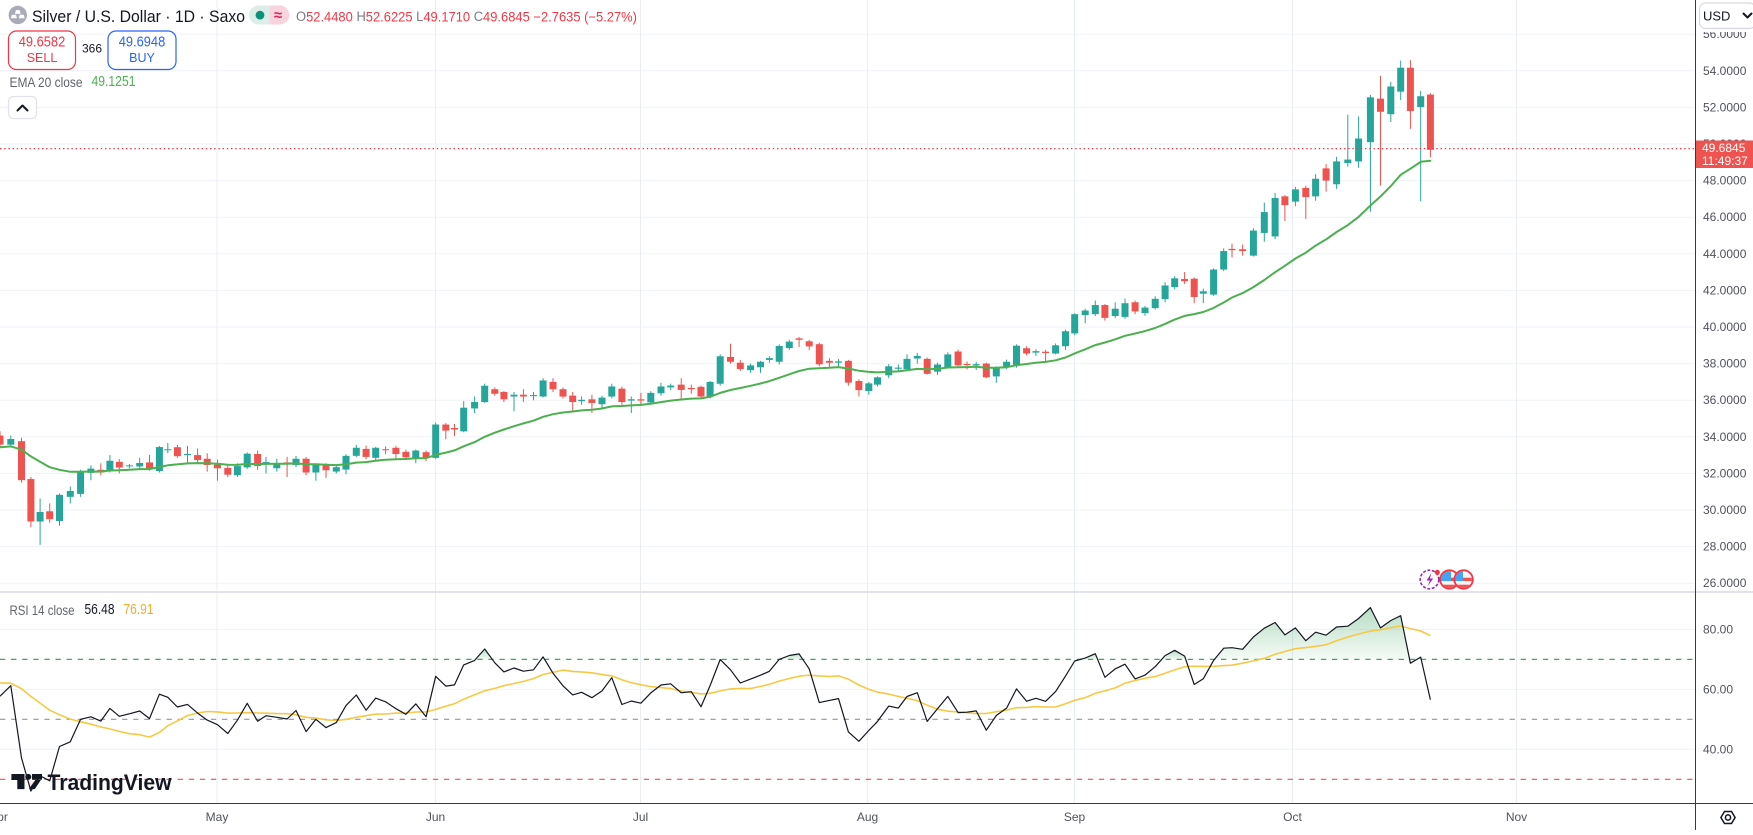 The image size is (1753, 835). Describe the element at coordinates (435, 817) in the screenshot. I see `svg-text: Jun` at that location.